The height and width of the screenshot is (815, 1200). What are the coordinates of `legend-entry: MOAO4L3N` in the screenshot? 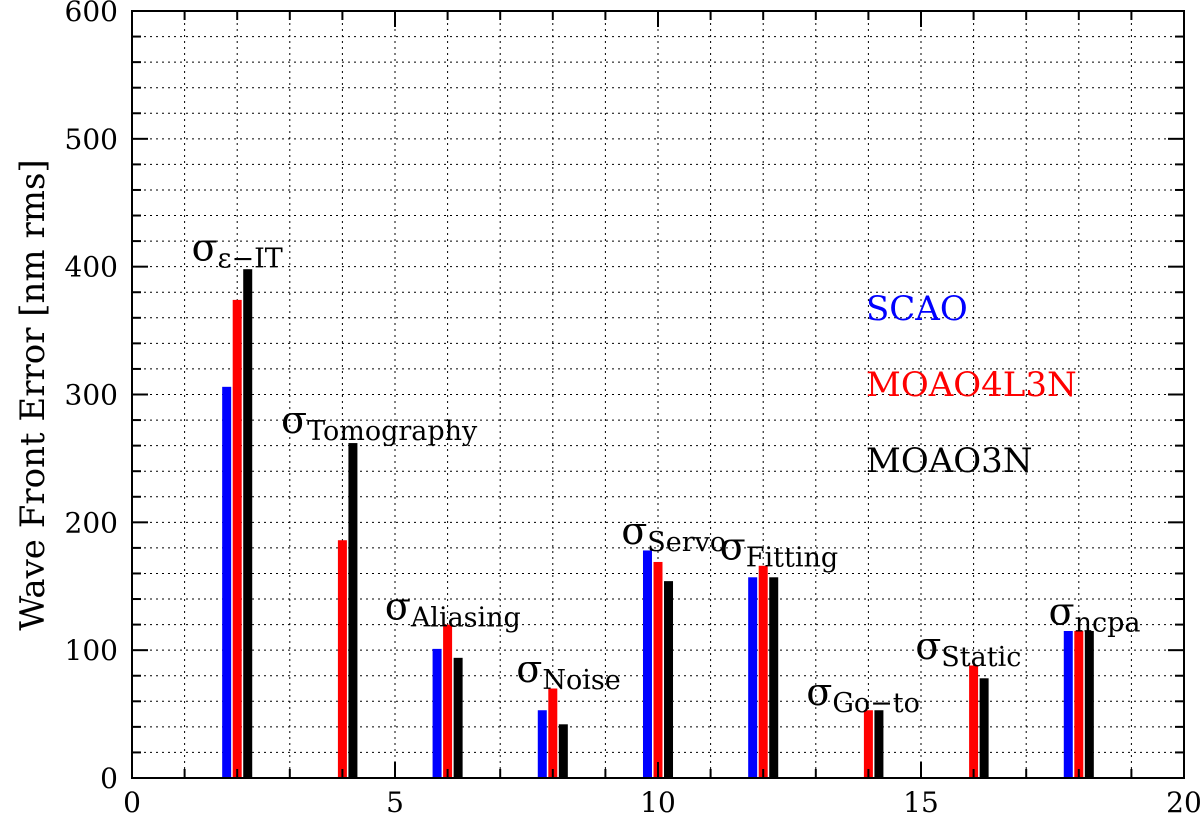 It's located at (971, 385).